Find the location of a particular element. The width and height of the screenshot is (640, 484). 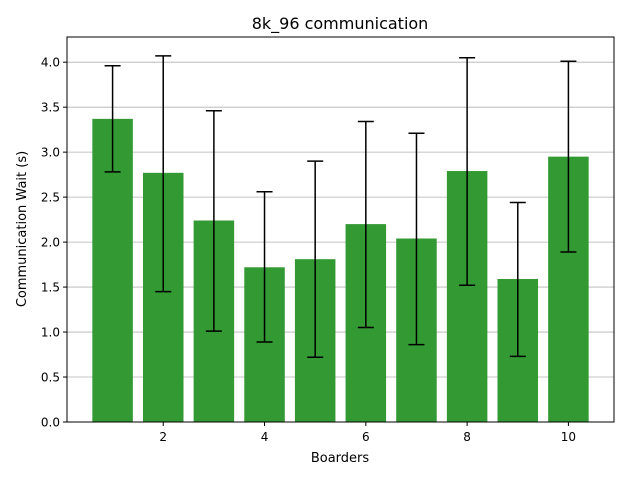

chart-title: 8k_96 communication is located at coordinates (340, 24).